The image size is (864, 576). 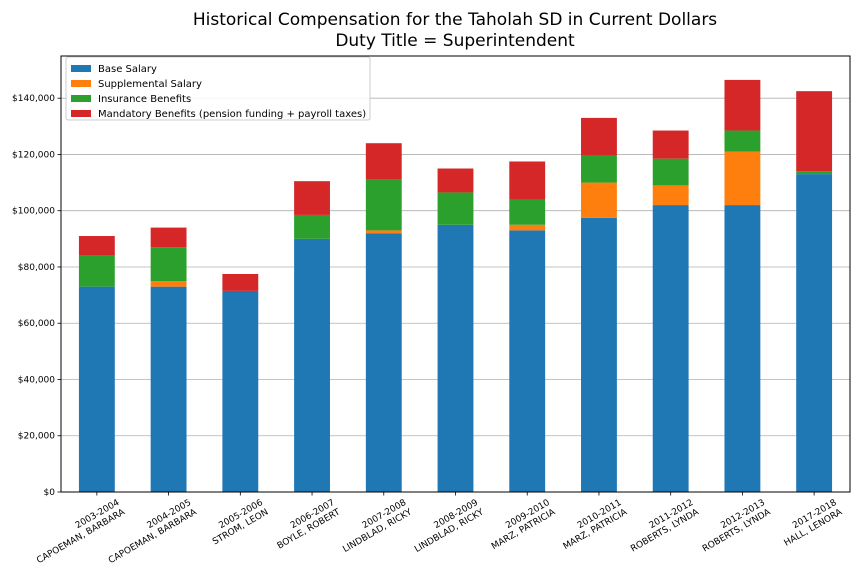 What do you see at coordinates (33, 212) in the screenshot?
I see `y-tick-label: $100,000` at bounding box center [33, 212].